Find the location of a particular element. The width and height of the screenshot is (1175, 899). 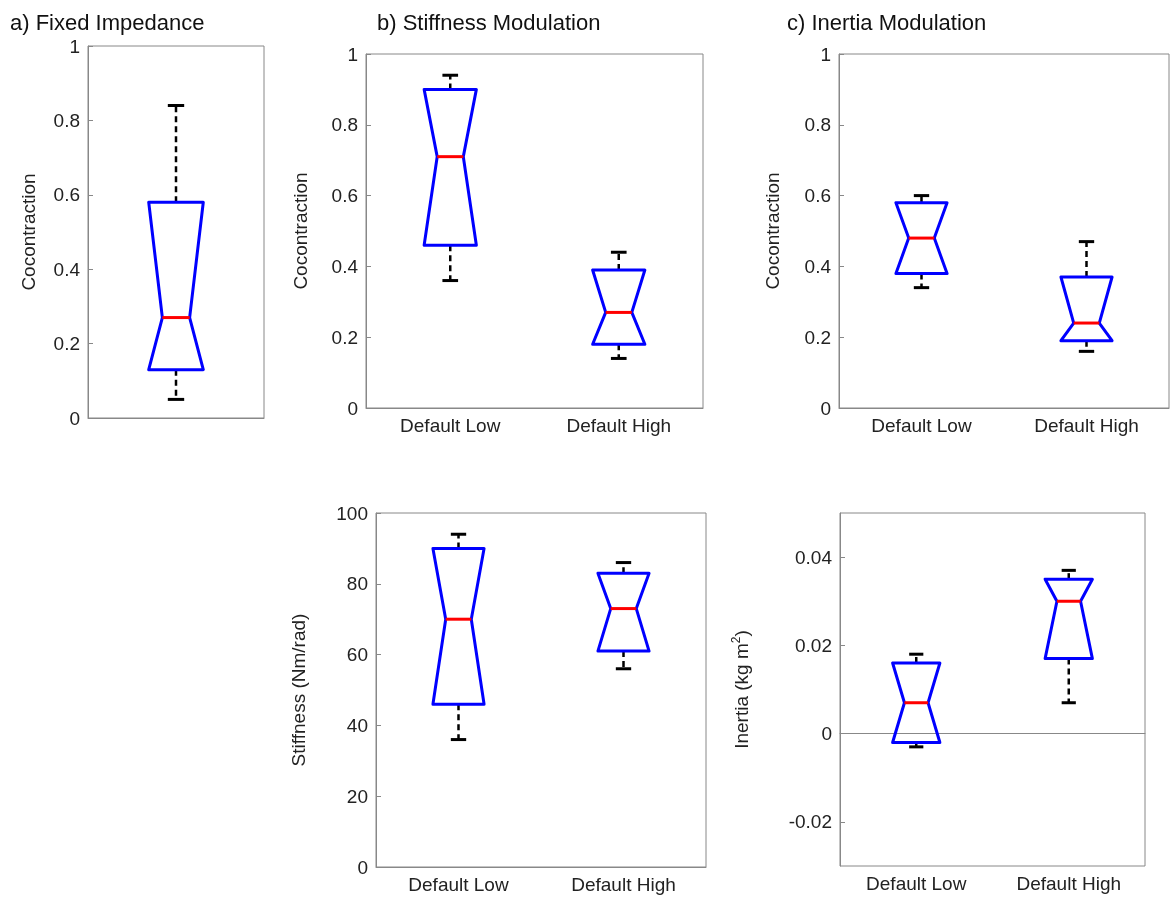

y-tick-label: 100 is located at coordinates (352, 513).